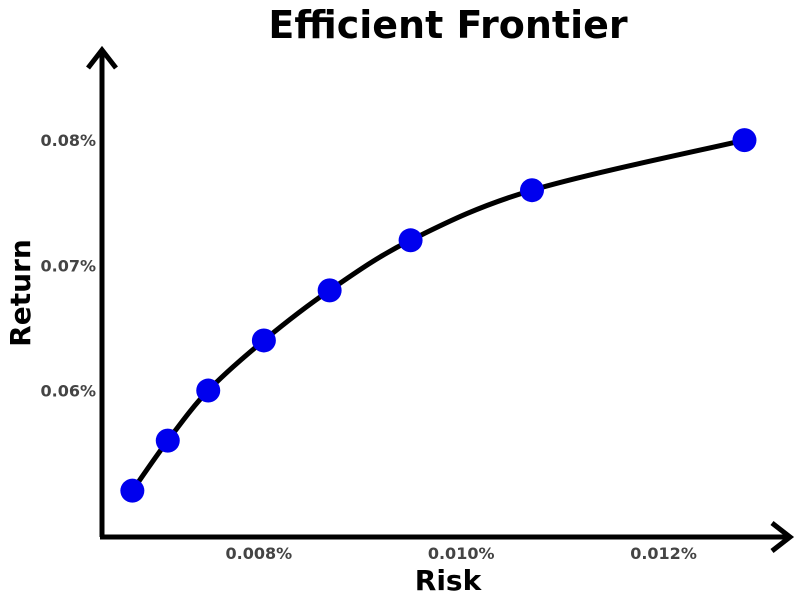 The width and height of the screenshot is (800, 600). I want to click on x-tick-labels: 0.008% 0.010% 0.012%, so click(461, 553).